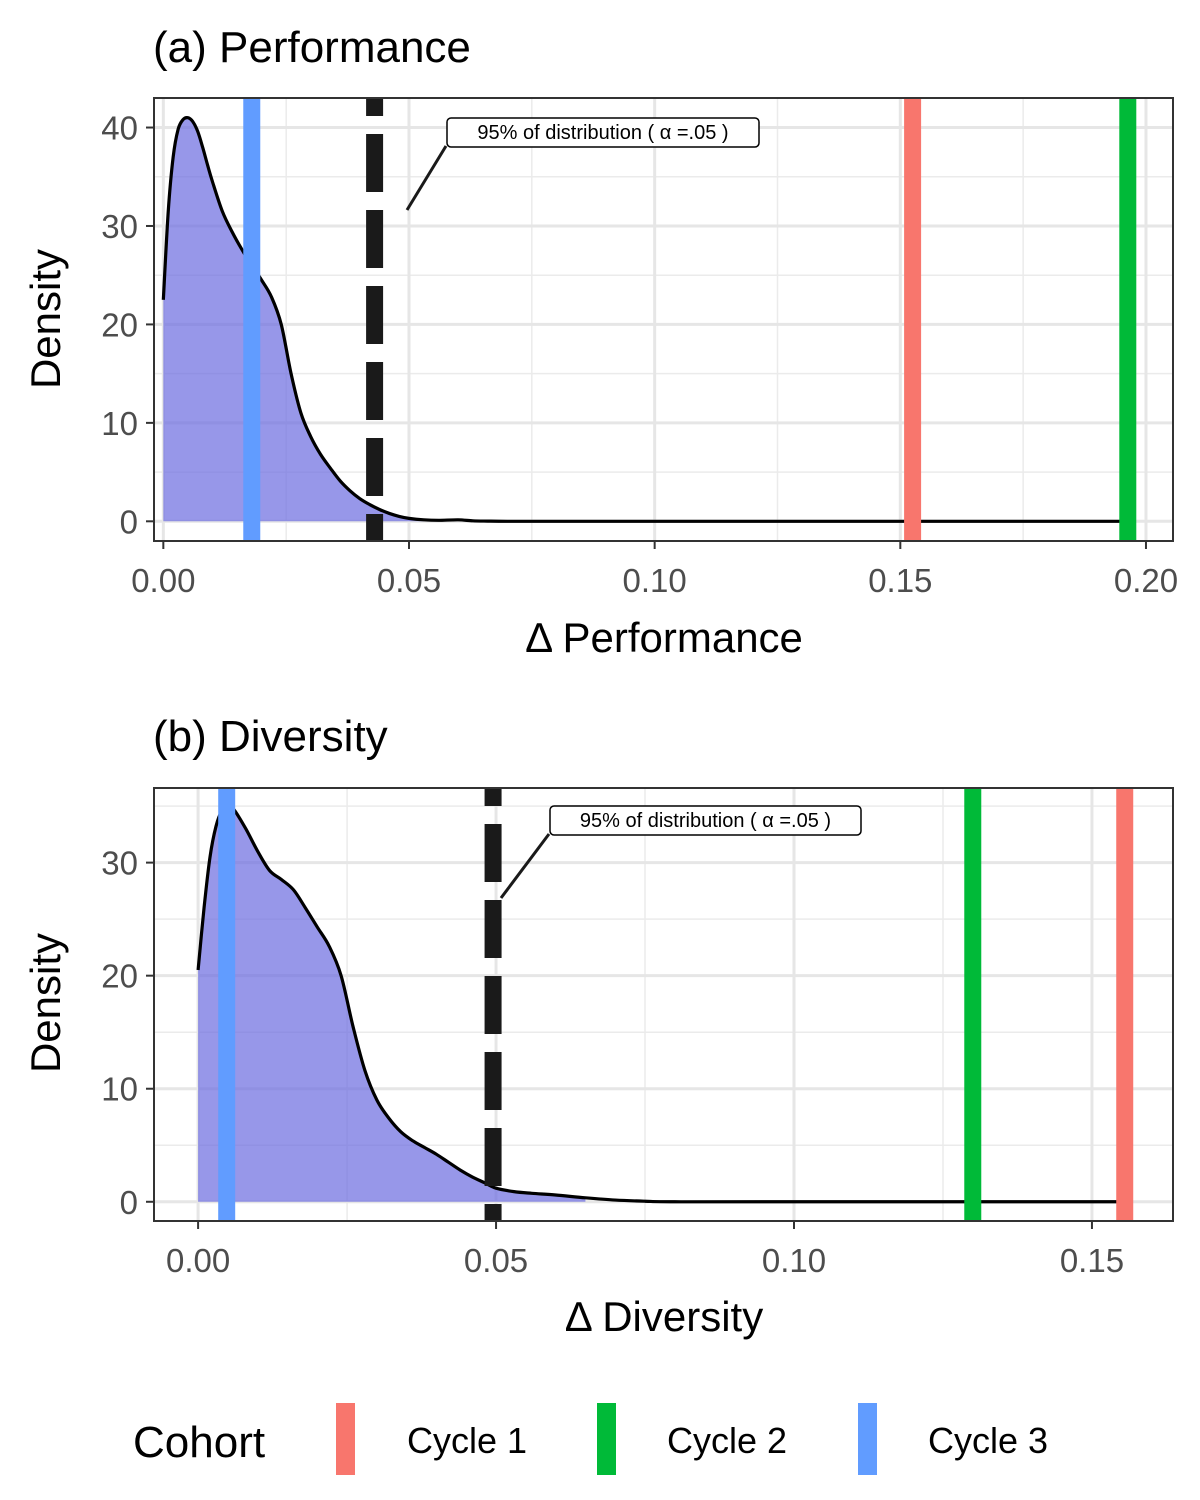 The width and height of the screenshot is (1200, 1500). What do you see at coordinates (119, 128) in the screenshot?
I see `y-tick-label: 40` at bounding box center [119, 128].